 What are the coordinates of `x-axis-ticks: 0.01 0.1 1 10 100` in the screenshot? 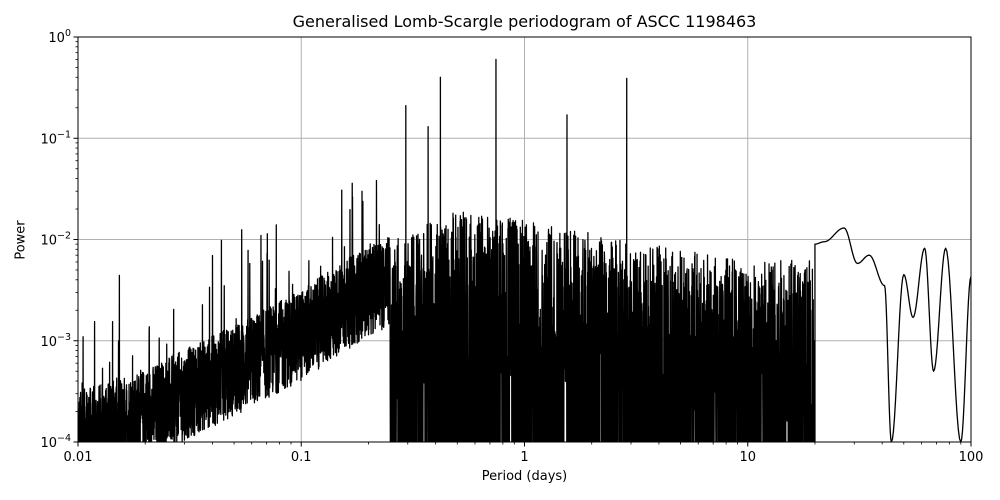 It's located at (524, 453).